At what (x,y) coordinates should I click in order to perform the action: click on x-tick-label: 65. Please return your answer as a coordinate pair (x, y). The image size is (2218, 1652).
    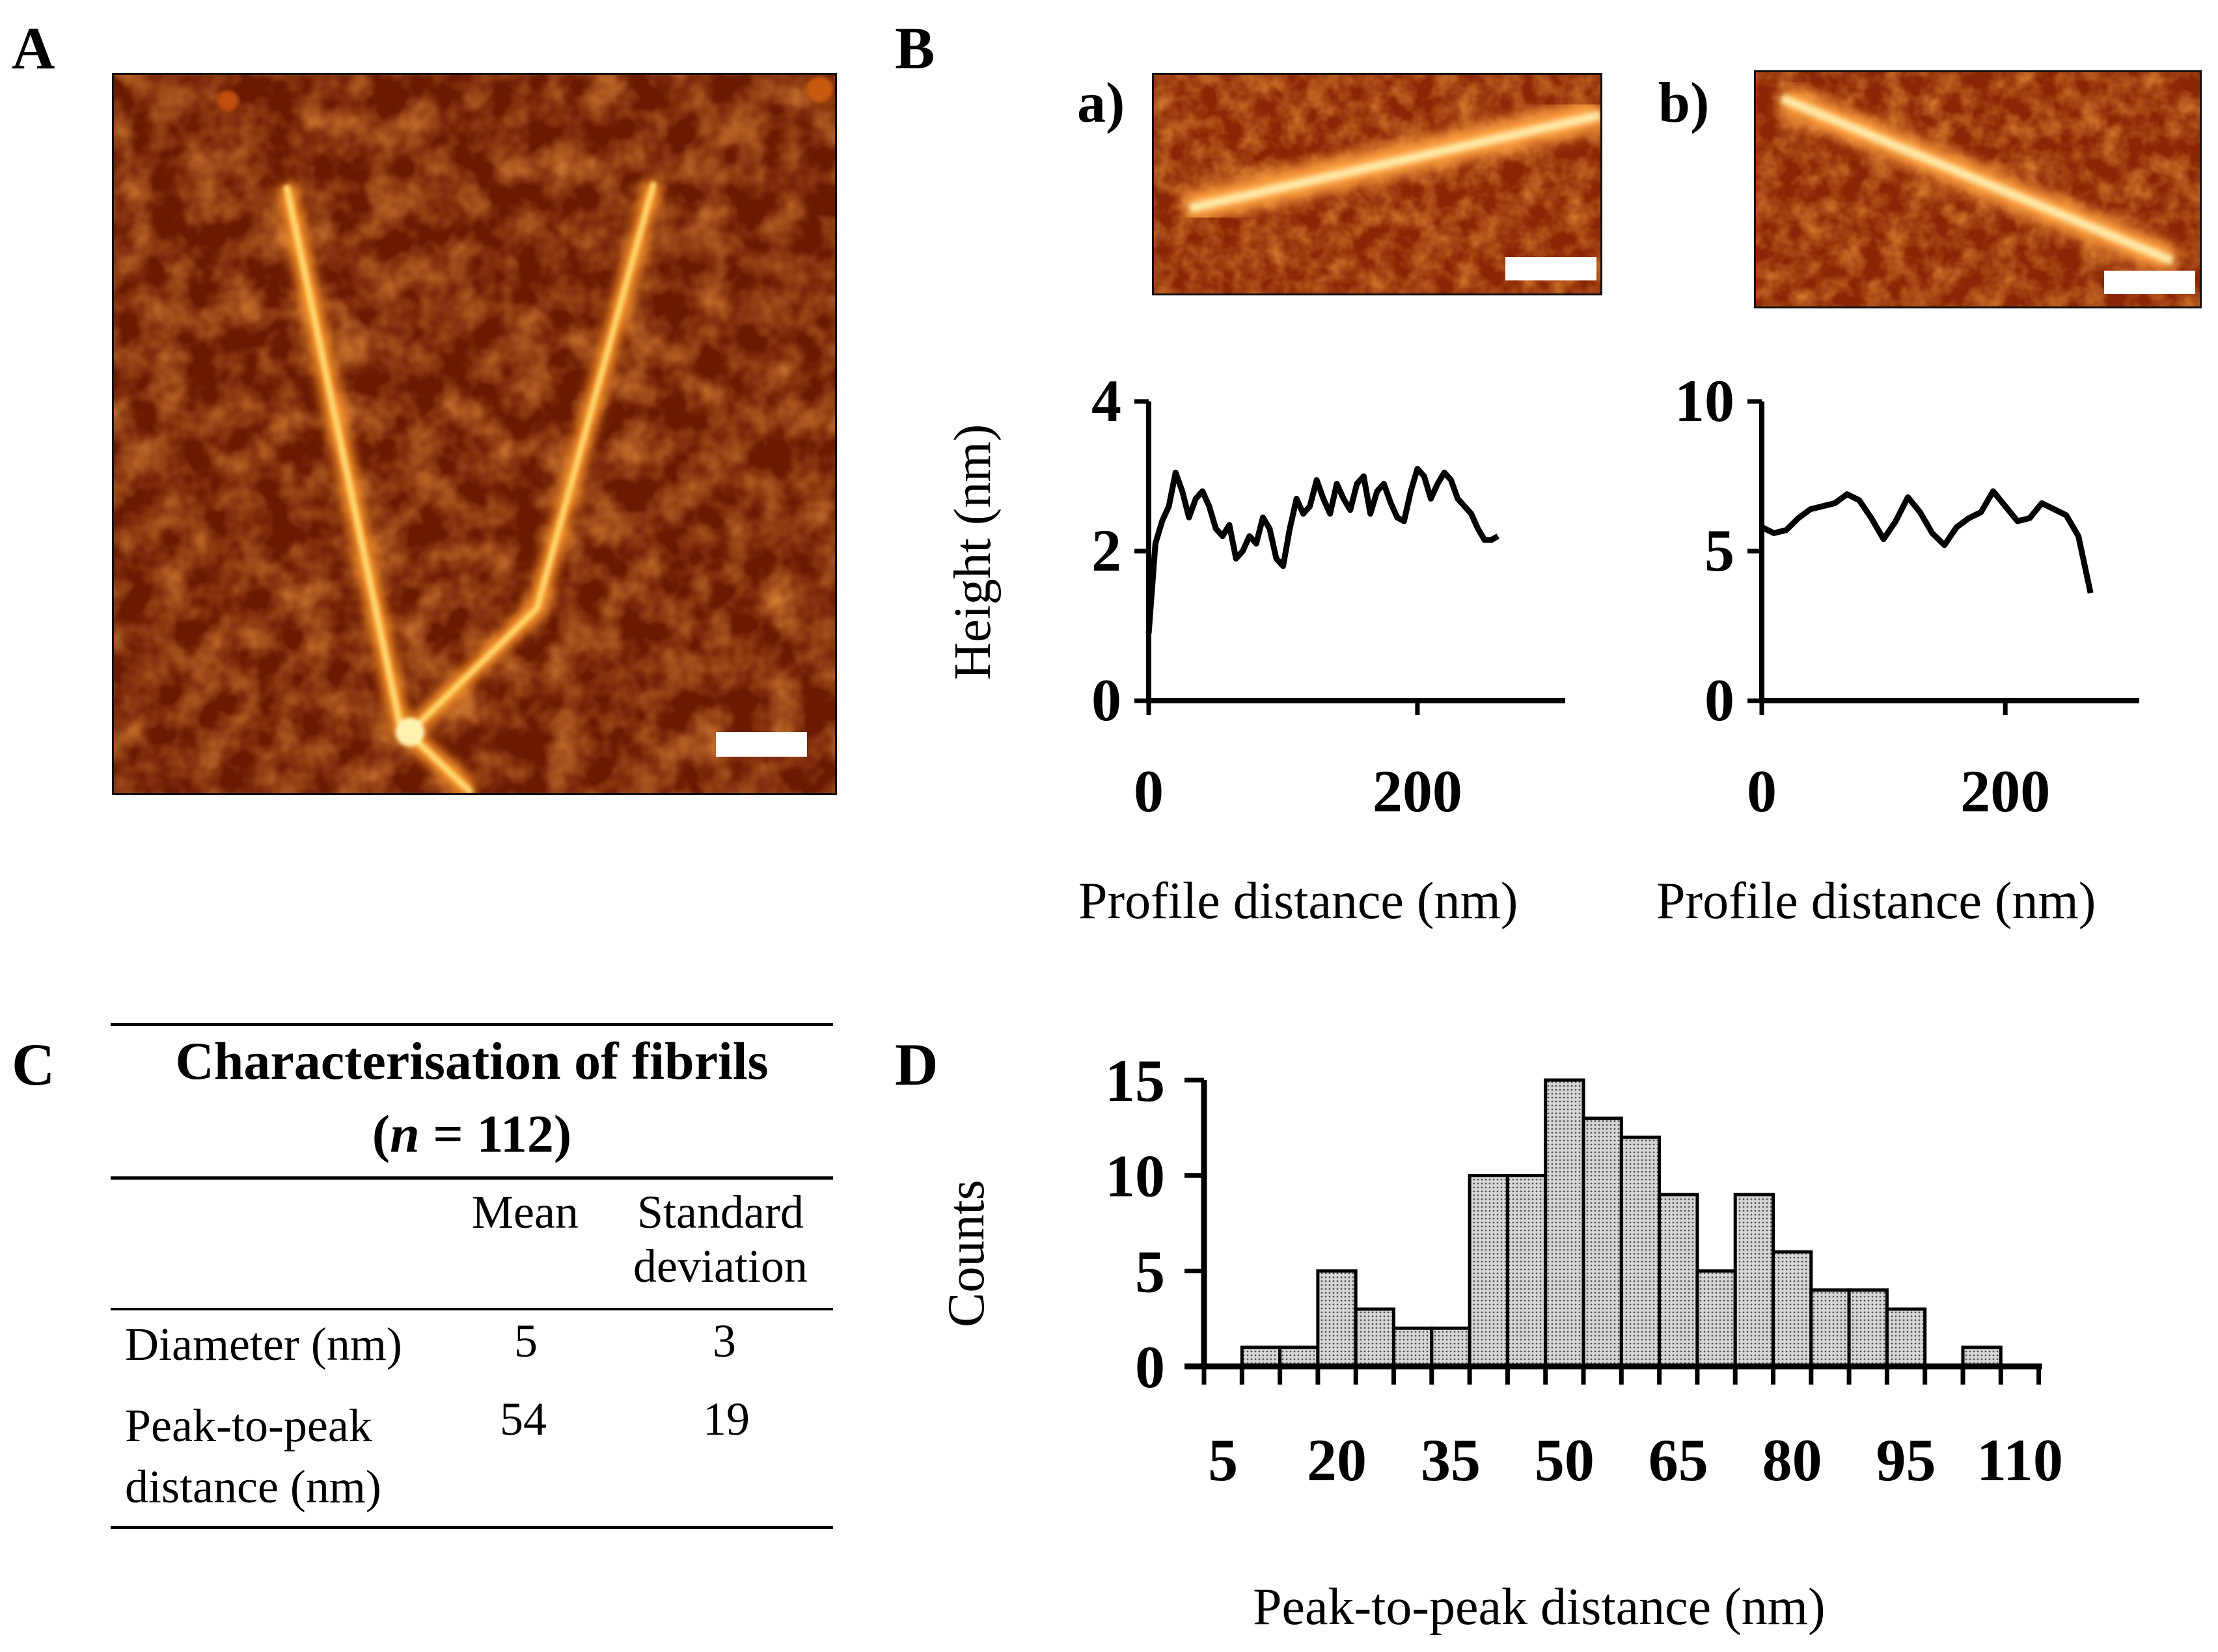
    Looking at the image, I should click on (1678, 1460).